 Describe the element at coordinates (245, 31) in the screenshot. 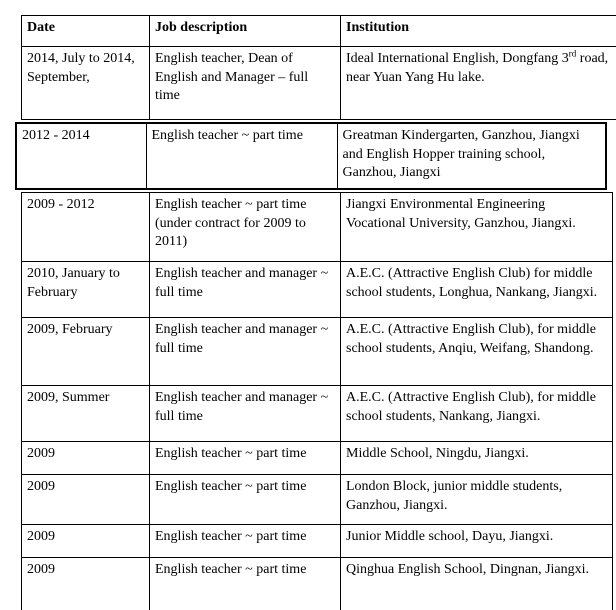

I see `header-job: Job description` at that location.